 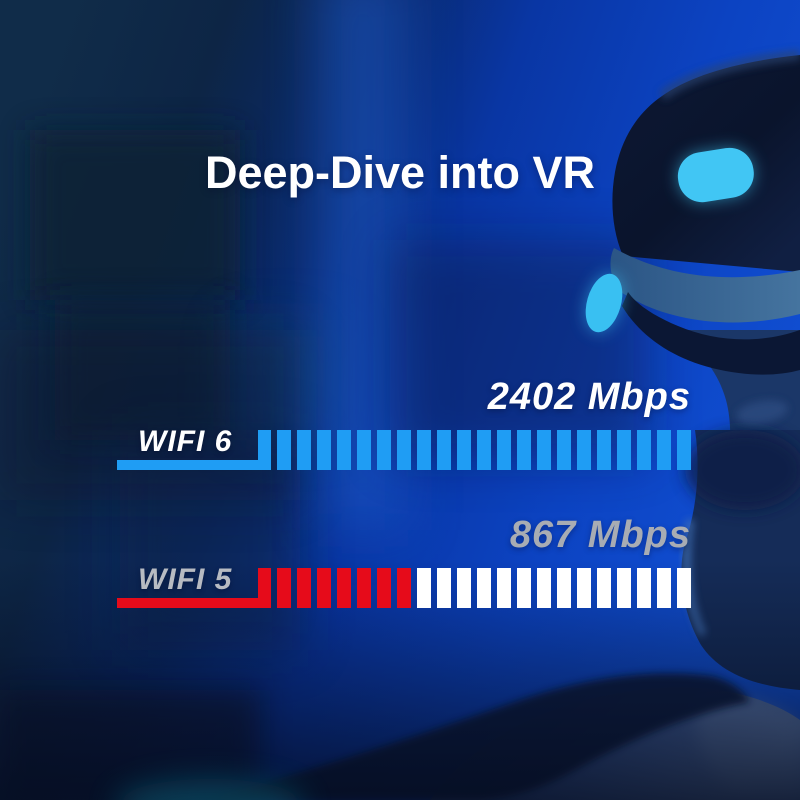 I want to click on wifi5-underline, so click(x=191, y=603).